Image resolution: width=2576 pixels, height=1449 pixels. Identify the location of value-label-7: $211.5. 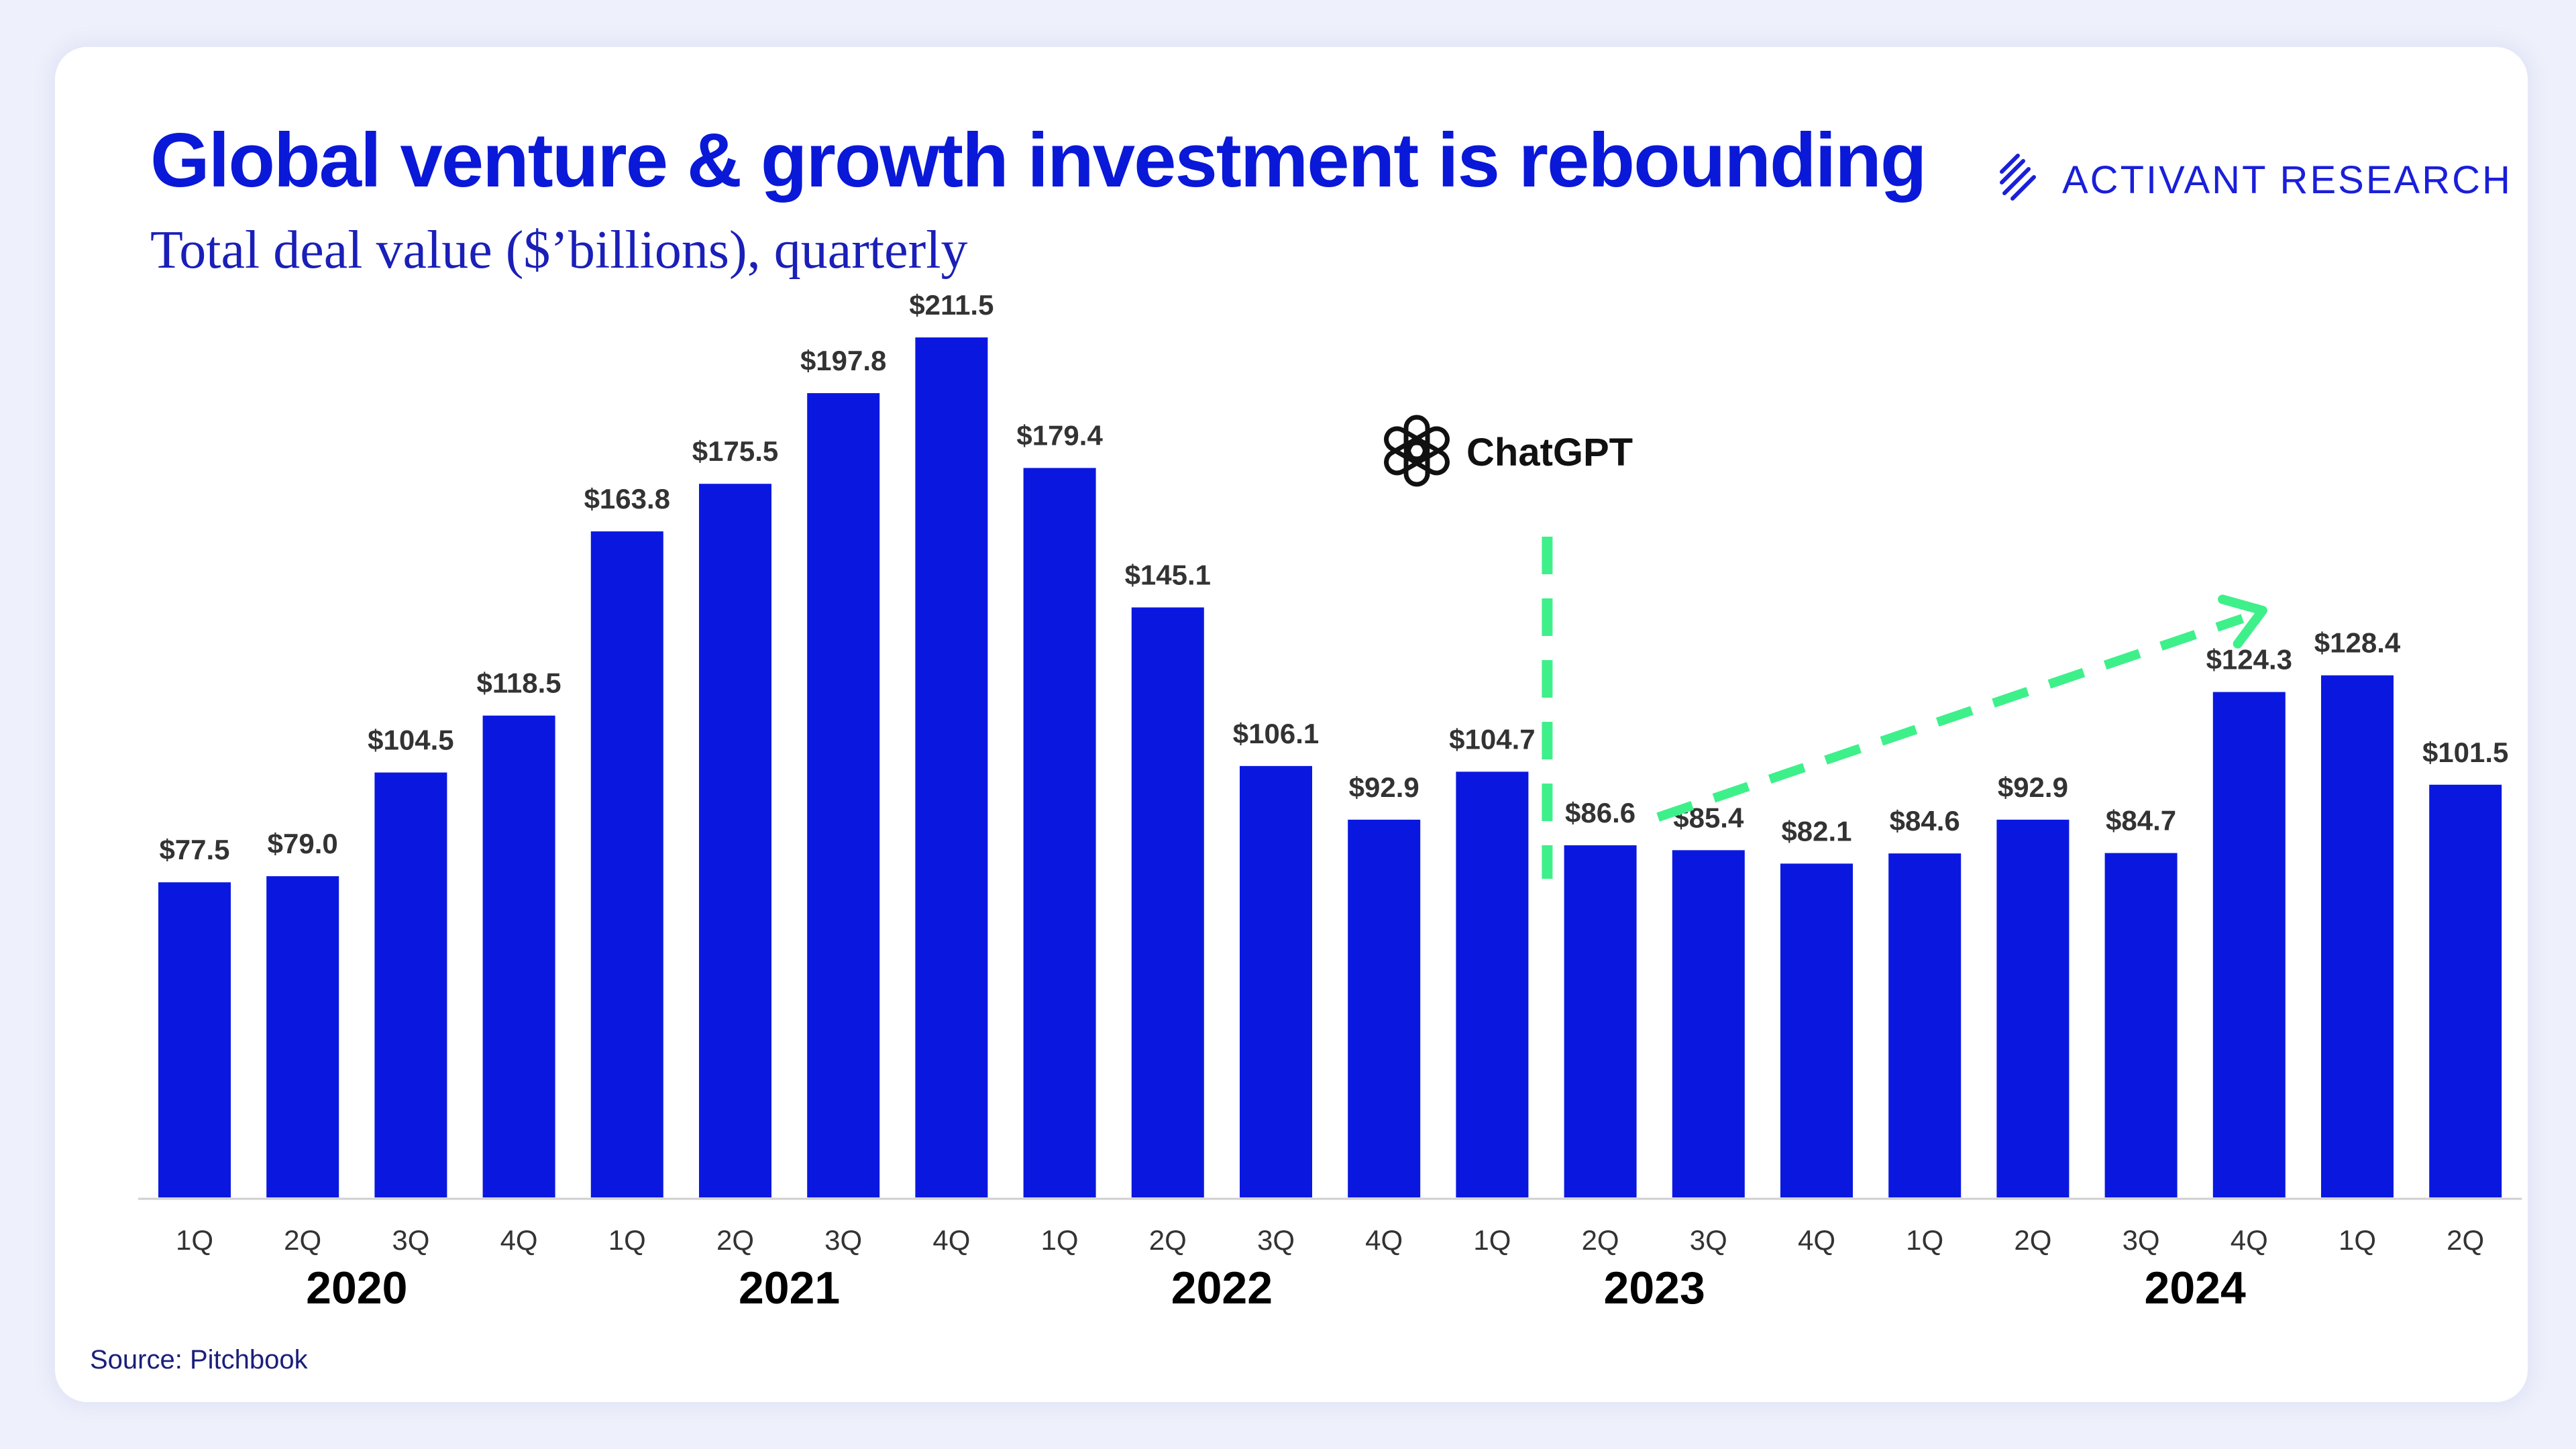
(951, 305).